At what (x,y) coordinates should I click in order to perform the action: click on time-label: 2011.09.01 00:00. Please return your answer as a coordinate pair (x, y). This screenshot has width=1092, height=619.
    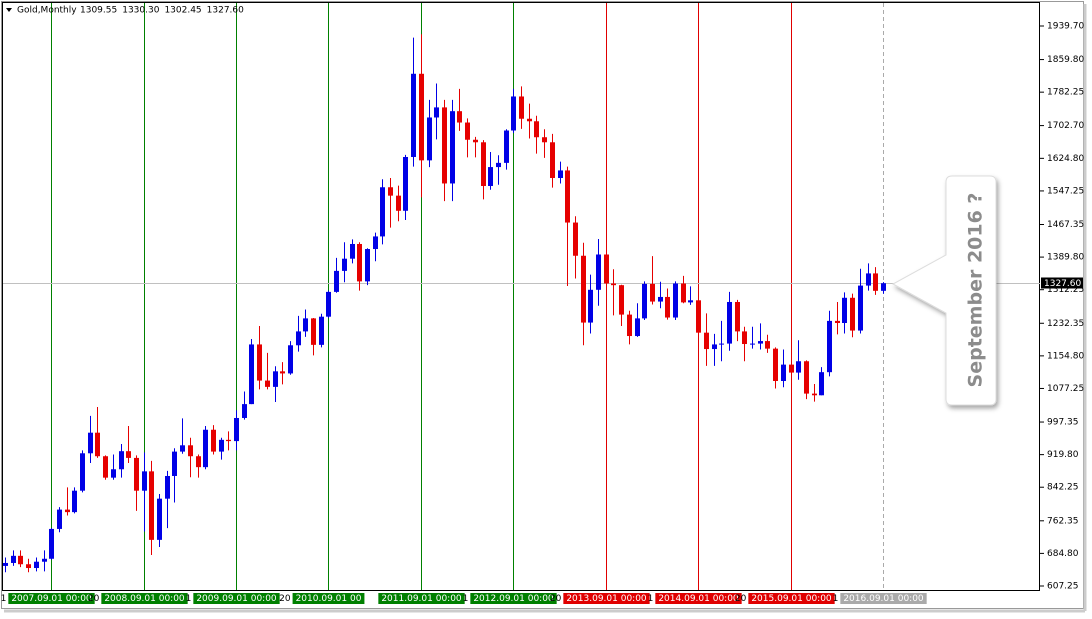
    Looking at the image, I should click on (421, 599).